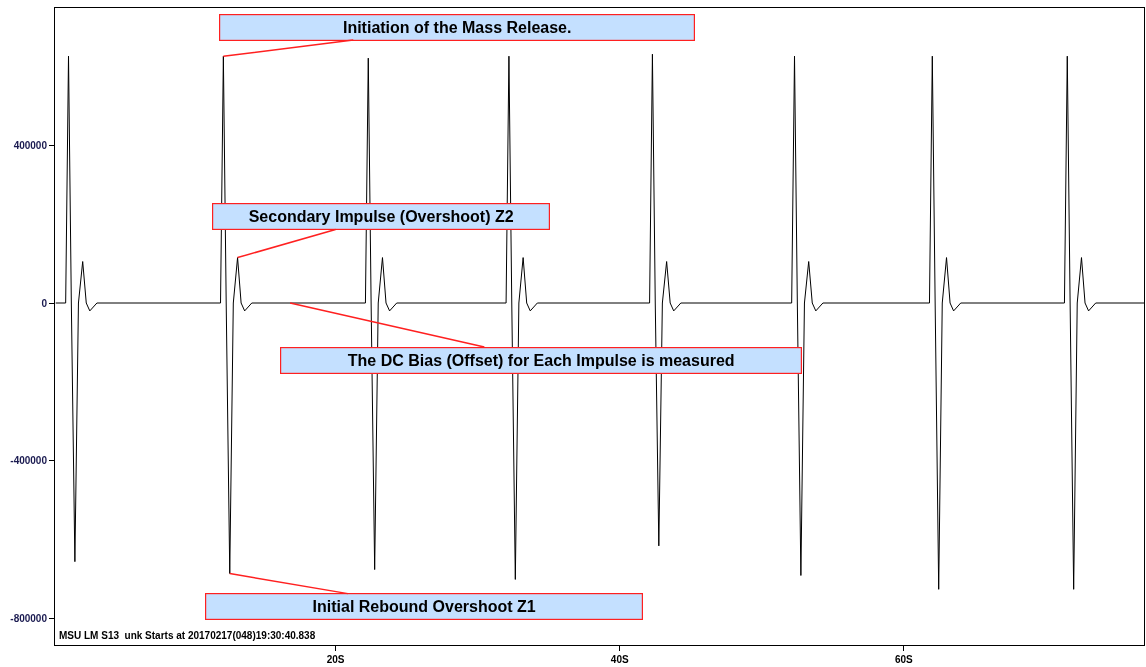  I want to click on annotation: Secondary Impulse (Overshoot) Z2, so click(381, 217).